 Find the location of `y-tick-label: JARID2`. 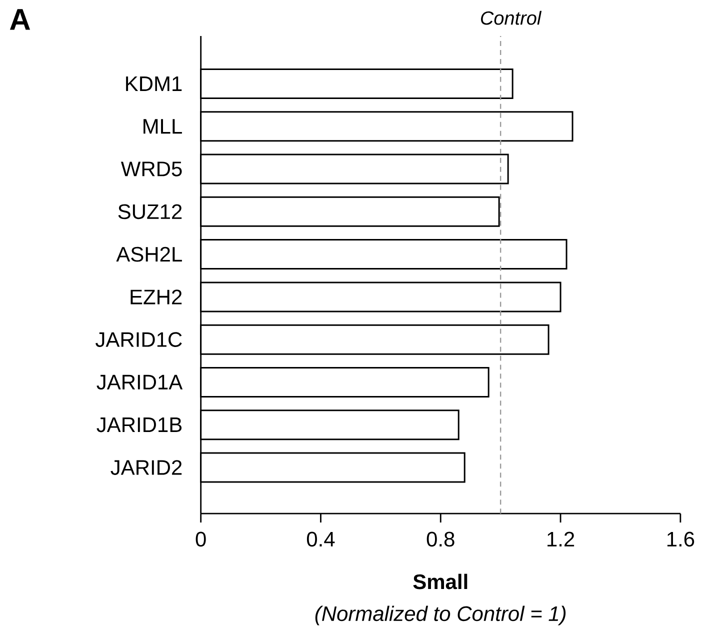

y-tick-label: JARID2 is located at coordinates (146, 467).